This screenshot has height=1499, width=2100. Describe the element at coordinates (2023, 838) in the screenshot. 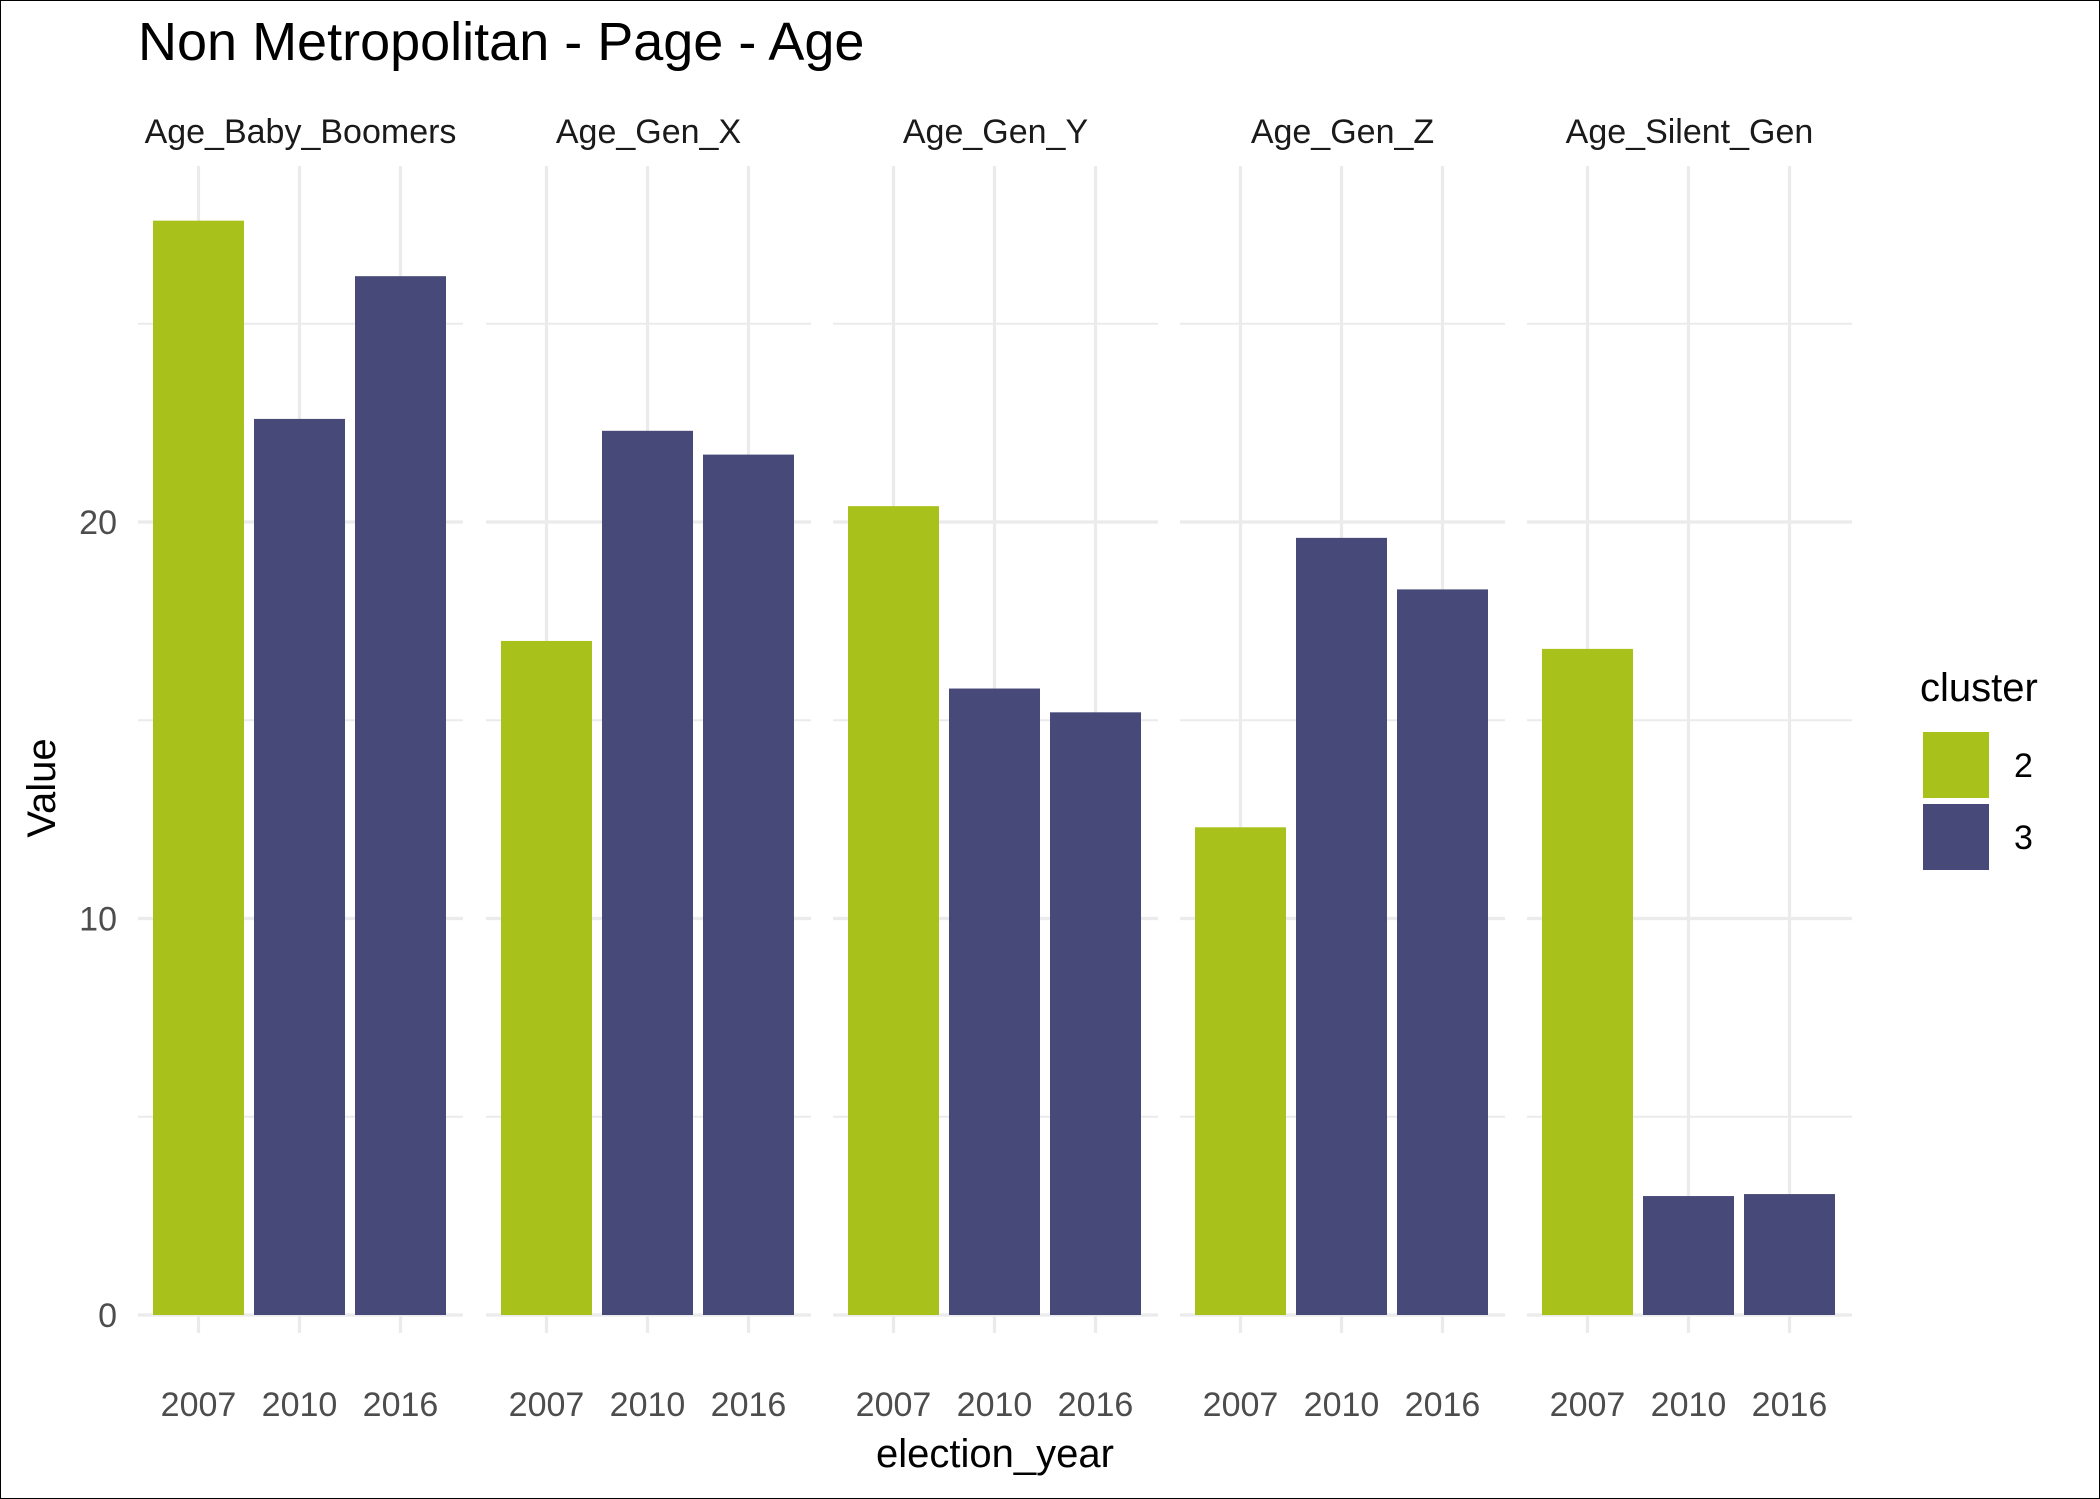

I see `legend-label: 3` at that location.